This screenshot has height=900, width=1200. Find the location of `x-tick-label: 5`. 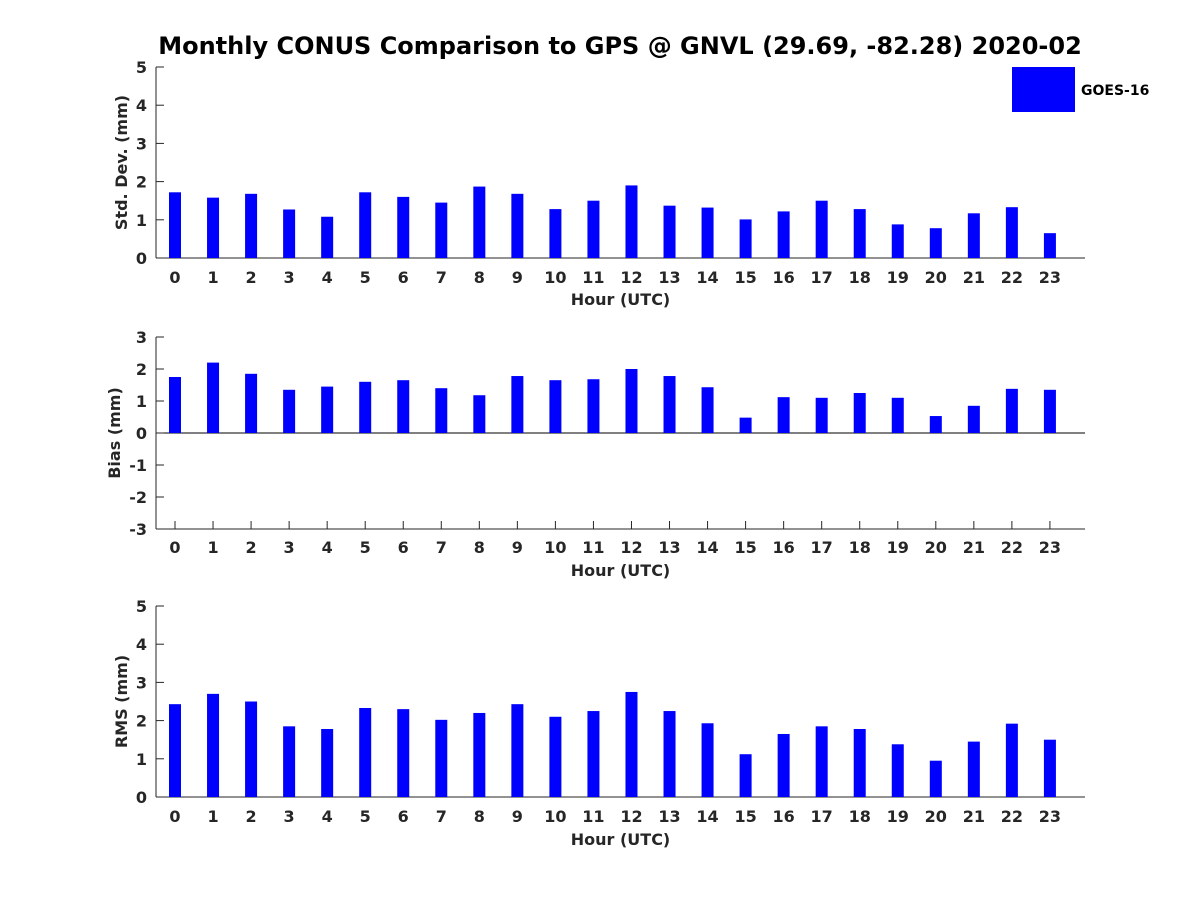

x-tick-label: 5 is located at coordinates (365, 816).